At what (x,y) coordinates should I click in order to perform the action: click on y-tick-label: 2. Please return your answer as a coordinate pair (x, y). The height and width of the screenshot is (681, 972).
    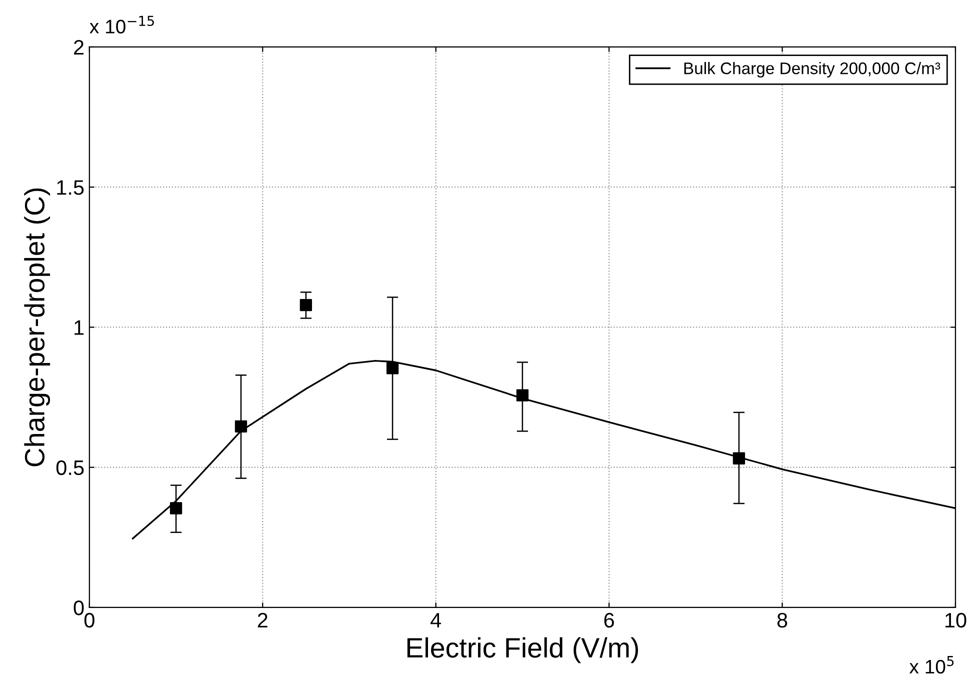
    Looking at the image, I should click on (79, 47).